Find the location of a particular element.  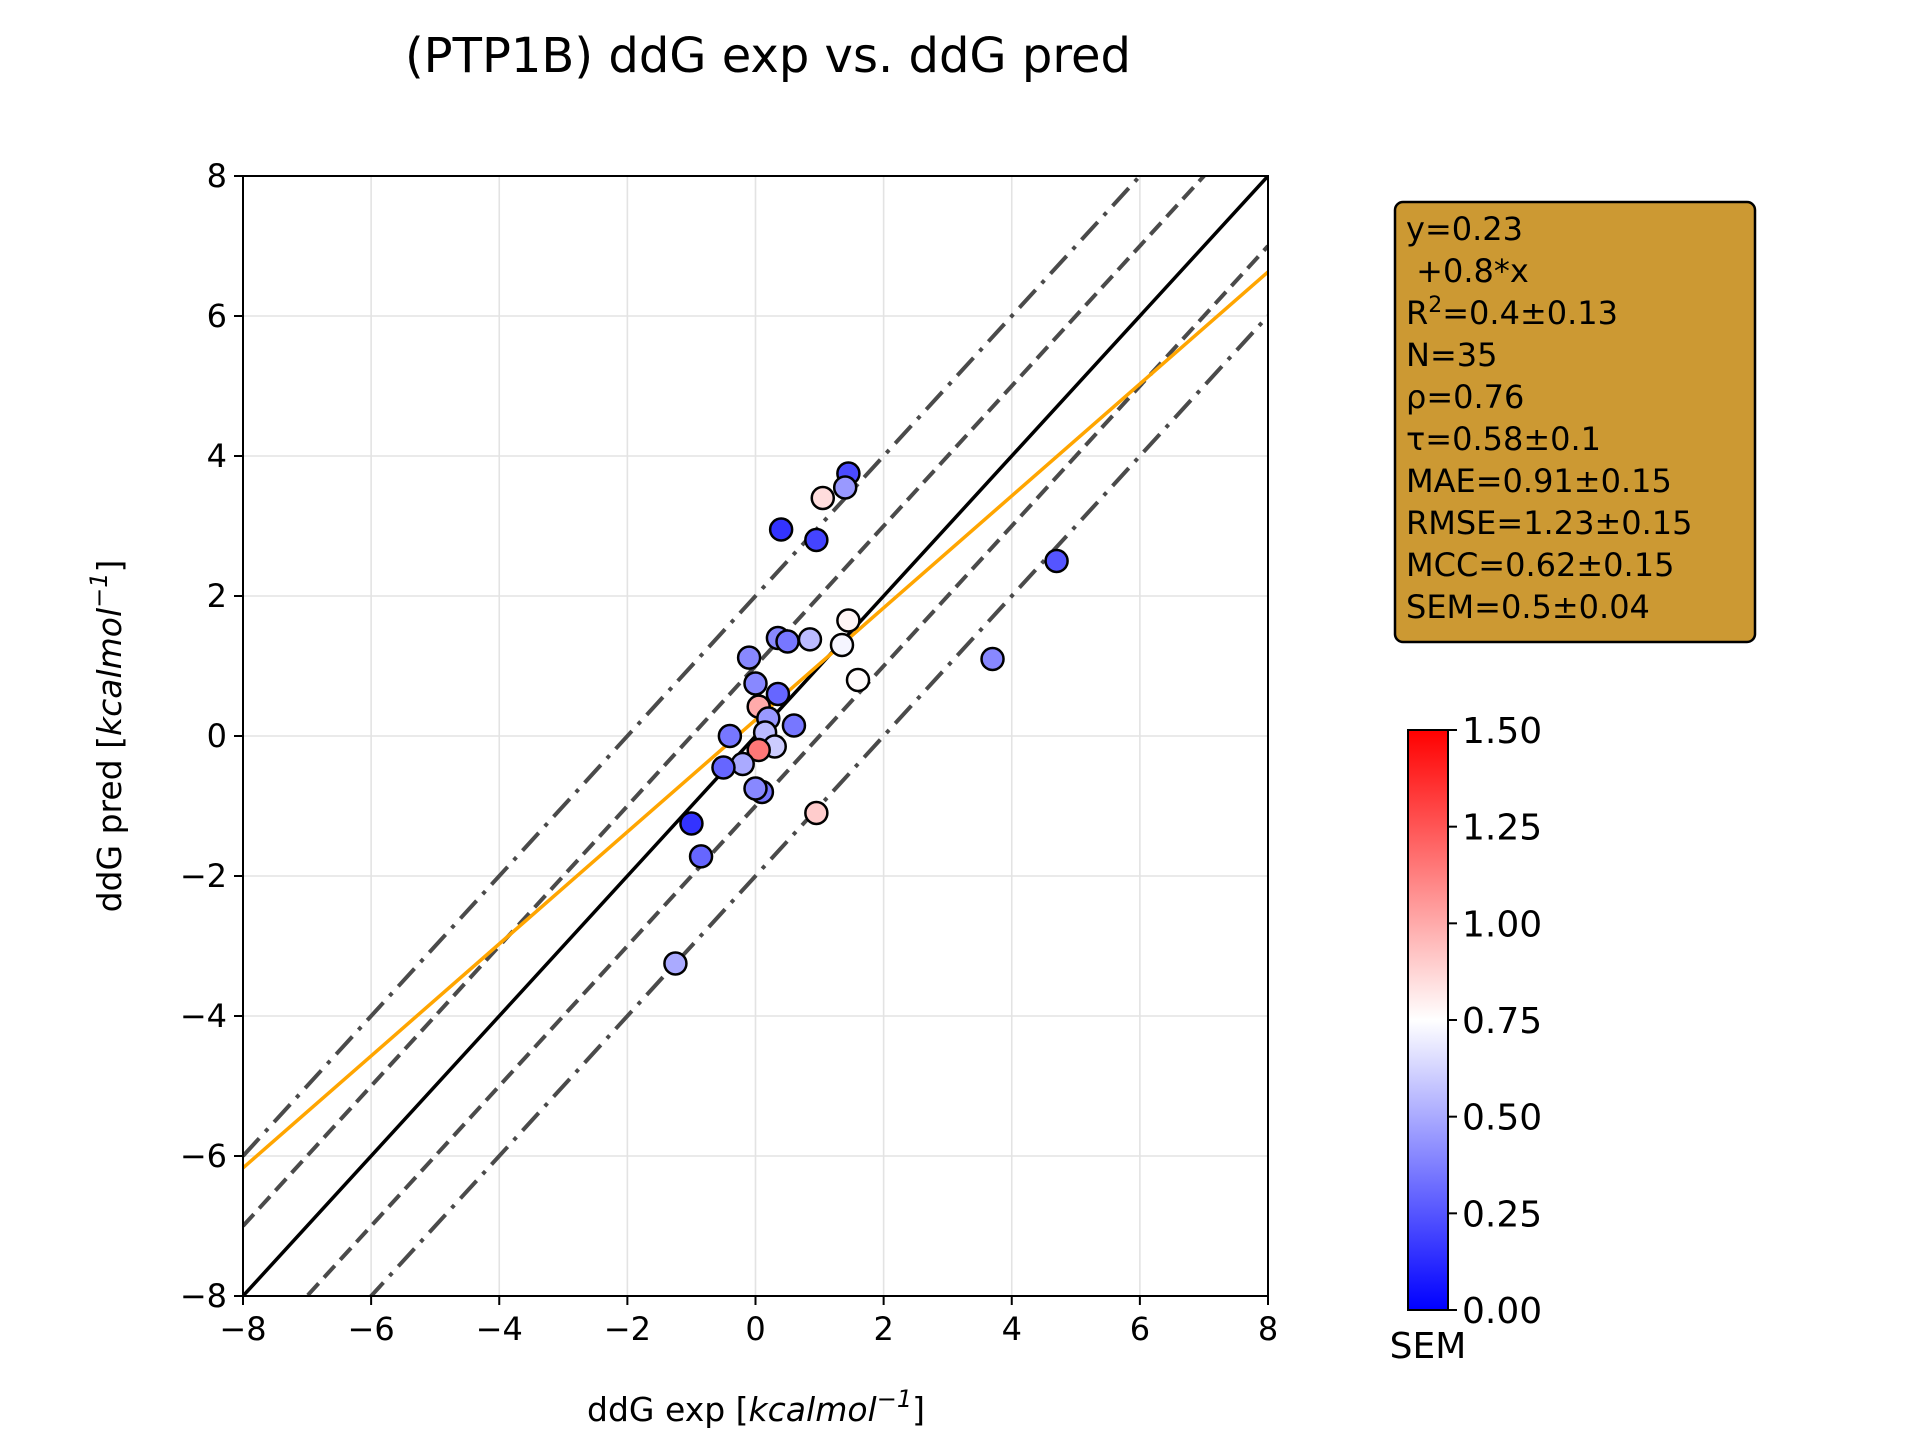

stats-rho: ρ=0.76 is located at coordinates (1465, 397).